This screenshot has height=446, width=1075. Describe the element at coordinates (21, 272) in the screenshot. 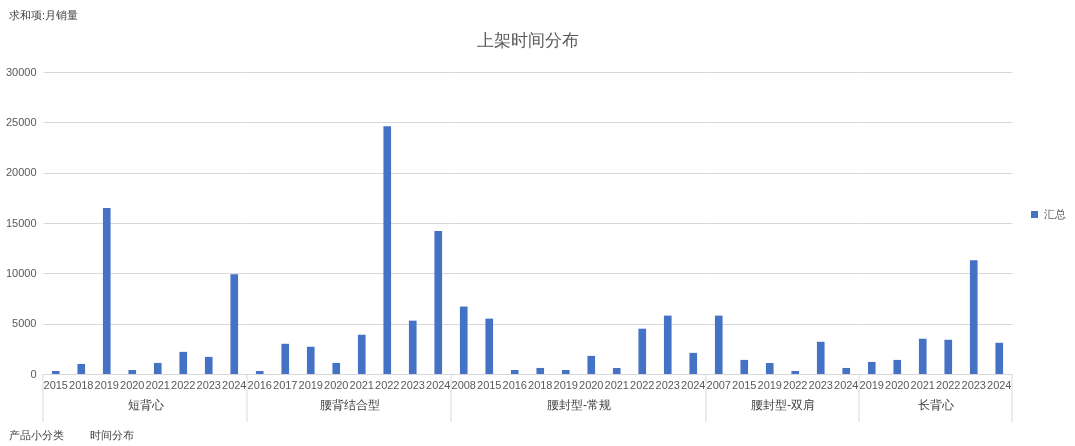

I see `y-tick-label: 10000` at that location.